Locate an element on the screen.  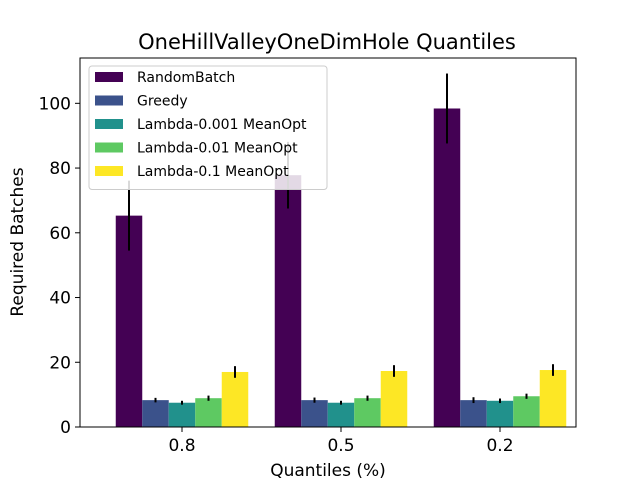
legend-label-lambda-0-001-meanopt: Lambda-0.001 MeanOpt is located at coordinates (222, 125).